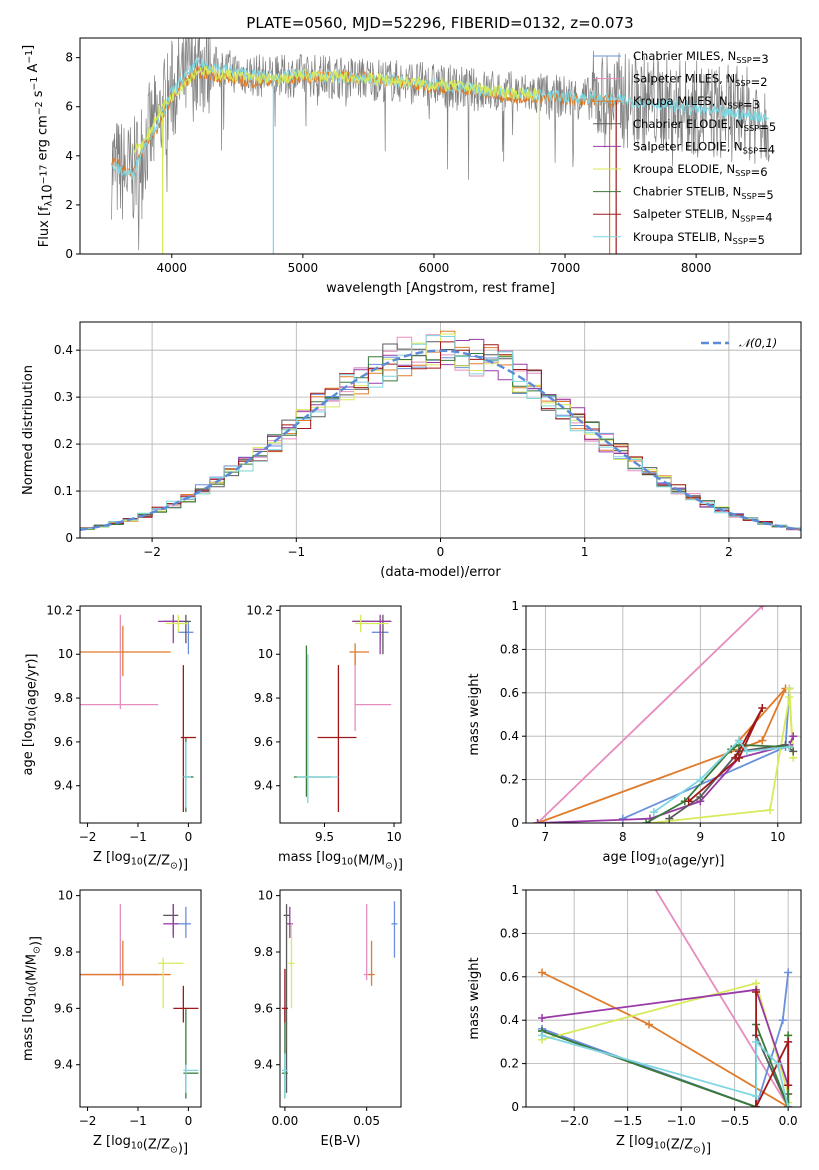 The height and width of the screenshot is (1170, 819). Describe the element at coordinates (59, 610) in the screenshot. I see `y-tick-label: 10.2` at that location.